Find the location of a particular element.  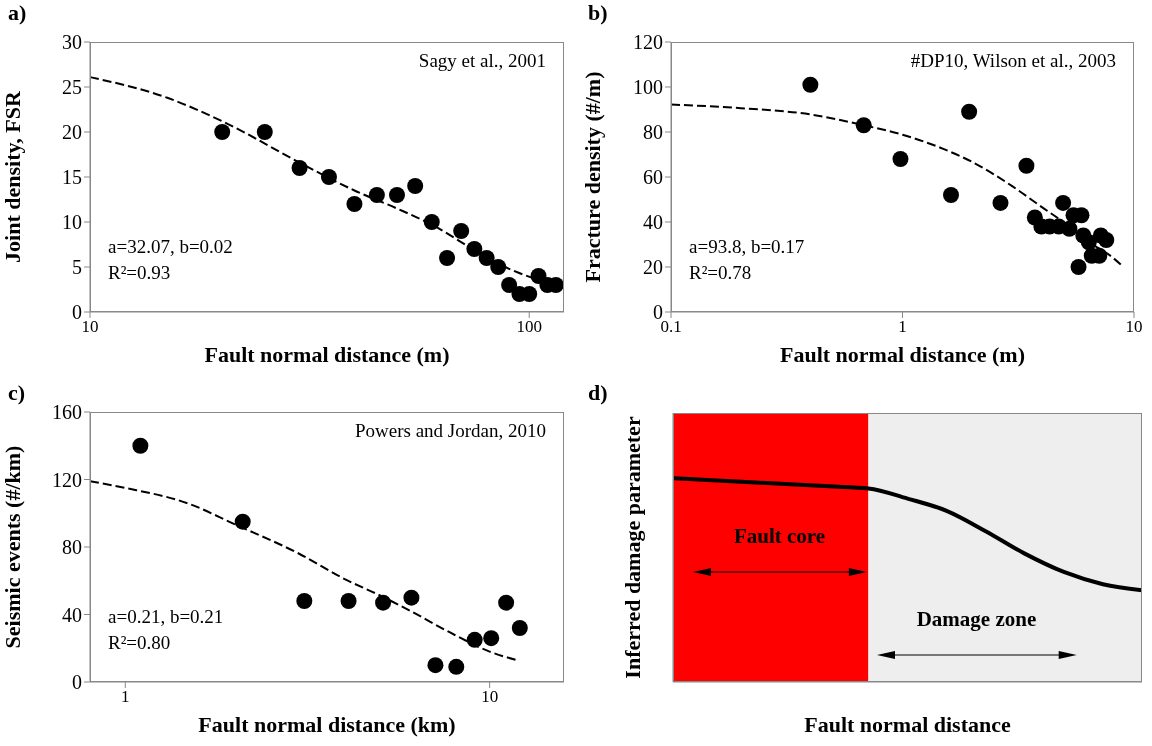

x-tick-label: 0.1 is located at coordinates (671, 327).